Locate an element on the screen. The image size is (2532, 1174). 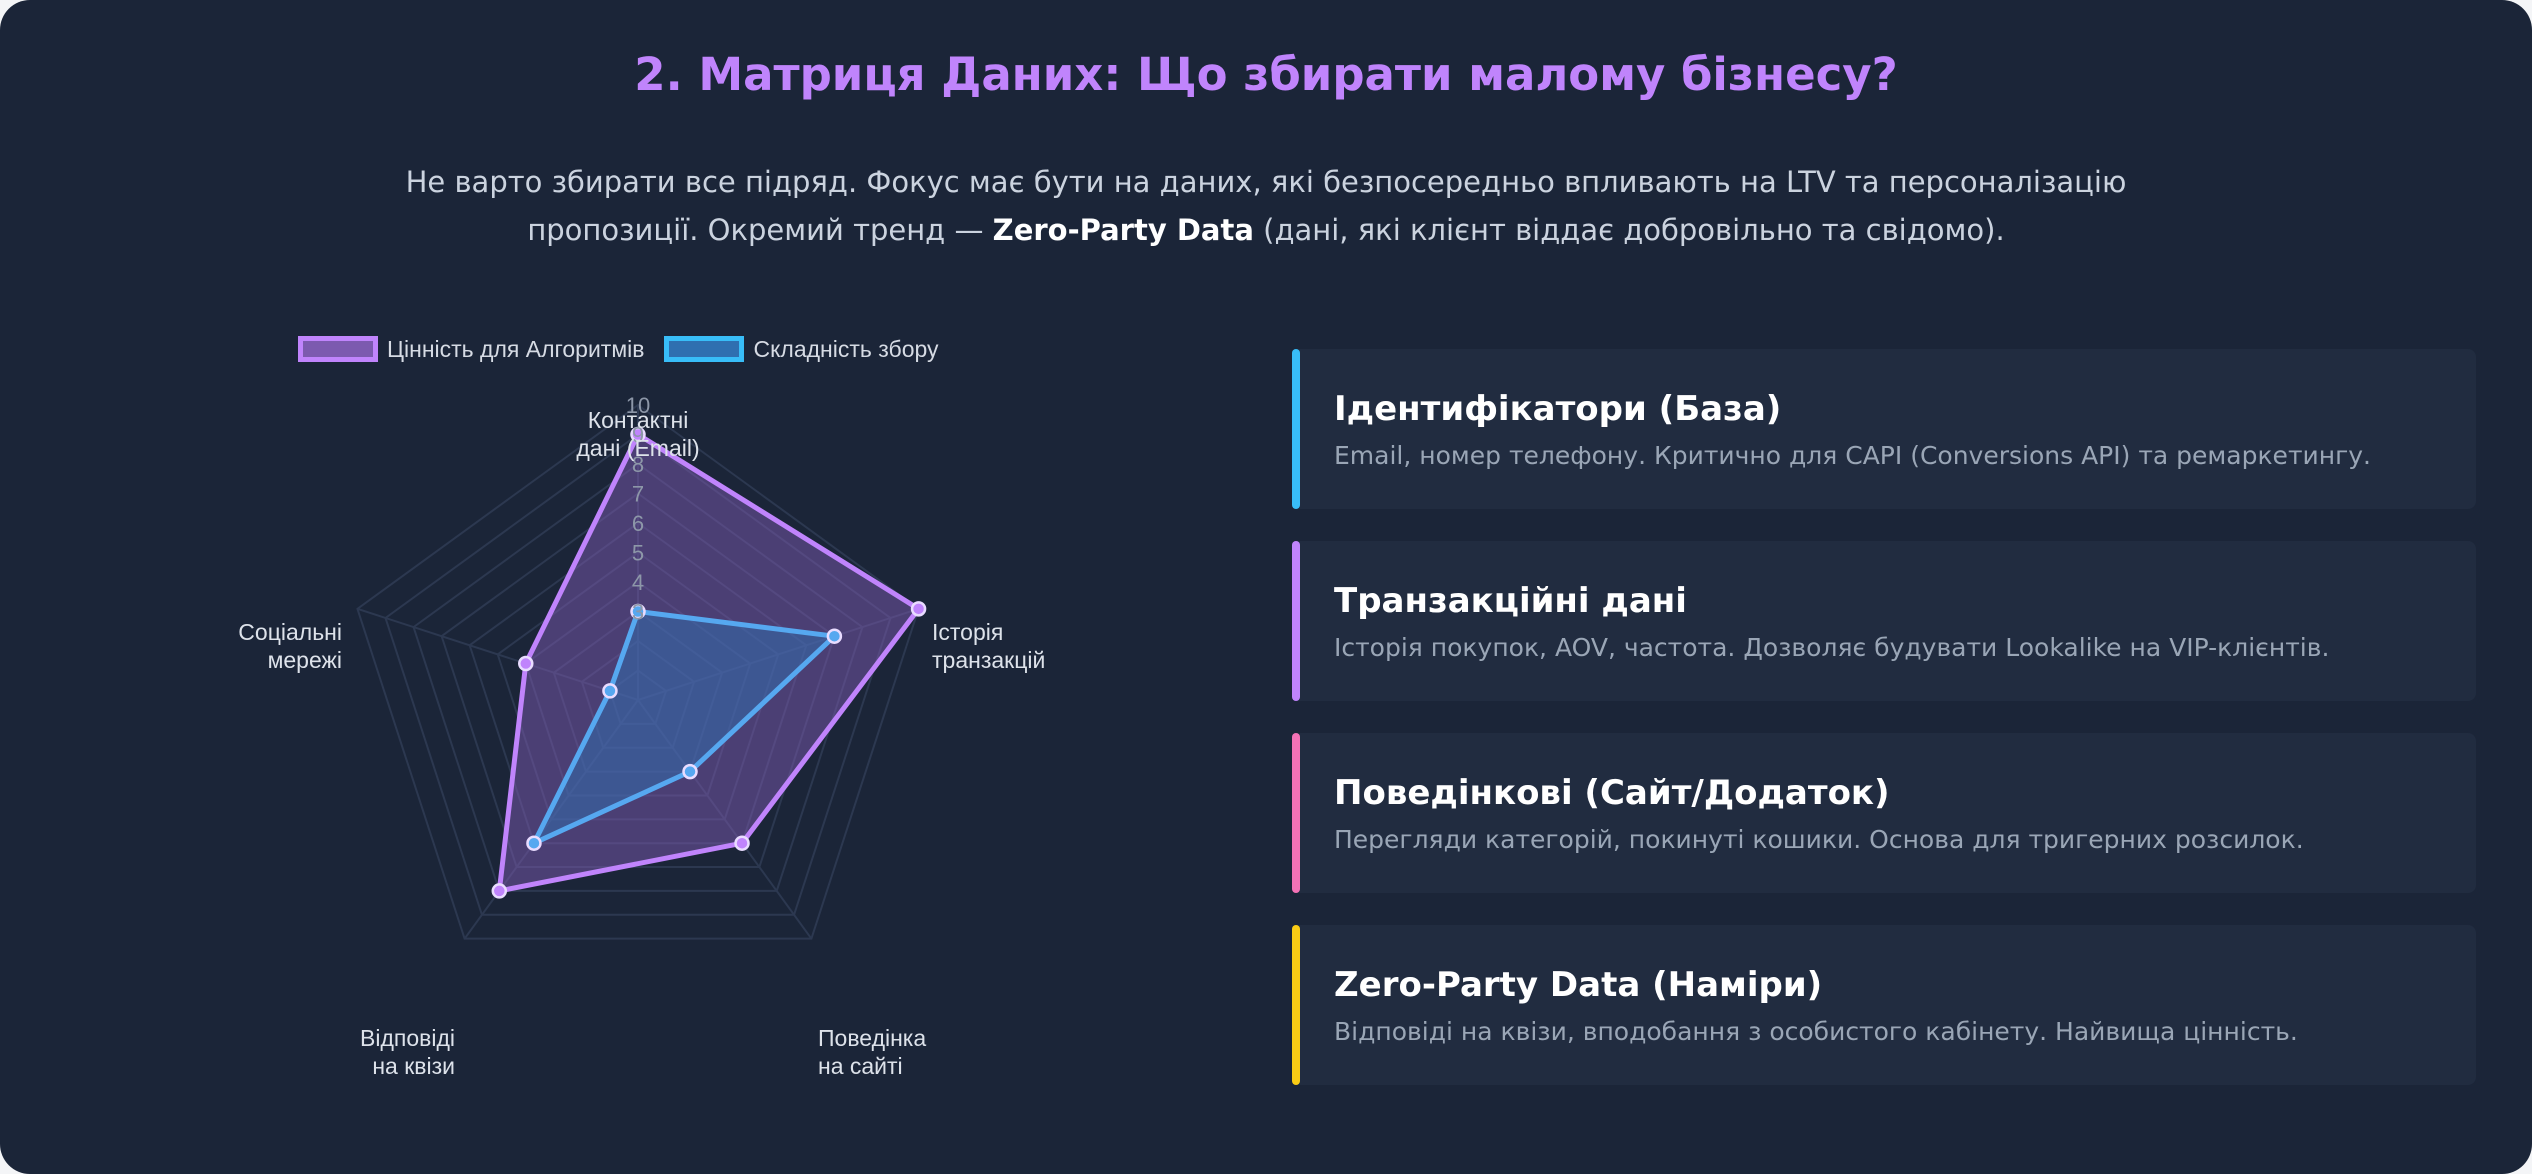
radar-axis-label: мережі is located at coordinates (305, 660).